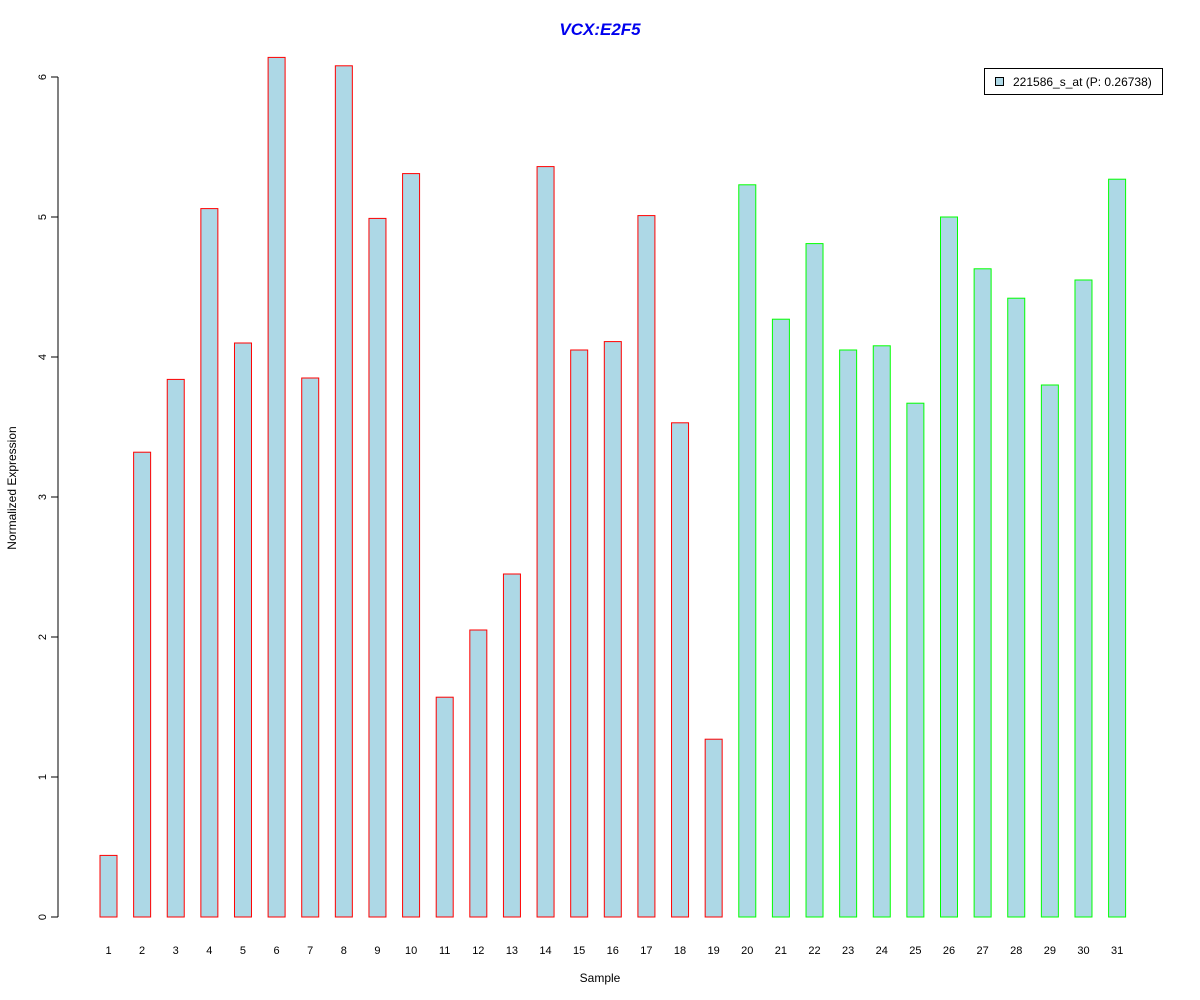  What do you see at coordinates (43, 777) in the screenshot?
I see `y-tick-label: 1` at bounding box center [43, 777].